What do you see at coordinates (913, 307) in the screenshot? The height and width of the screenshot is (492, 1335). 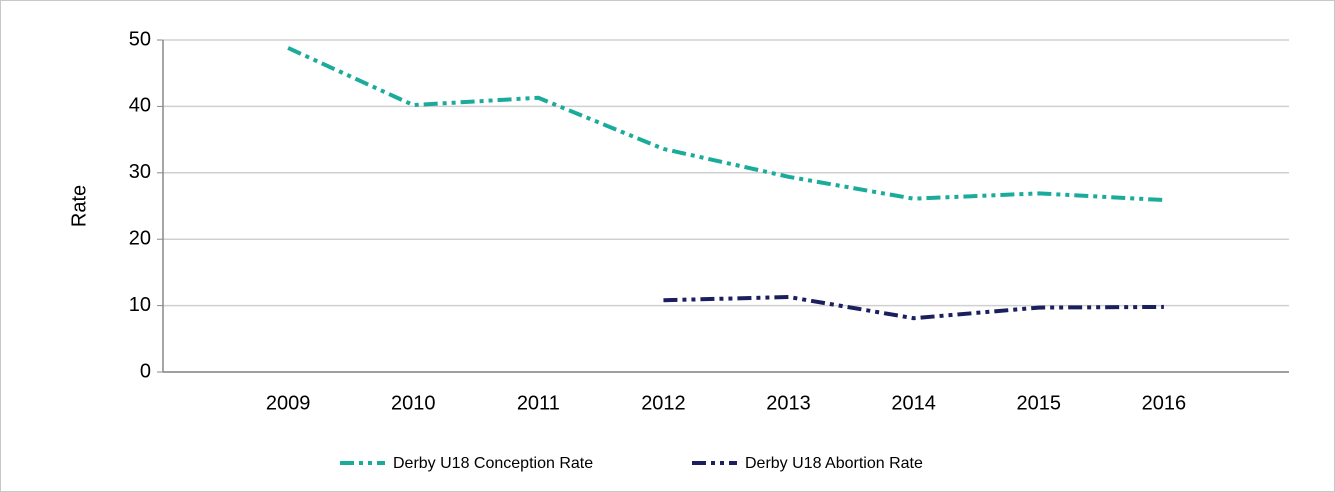 I see `series-line` at bounding box center [913, 307].